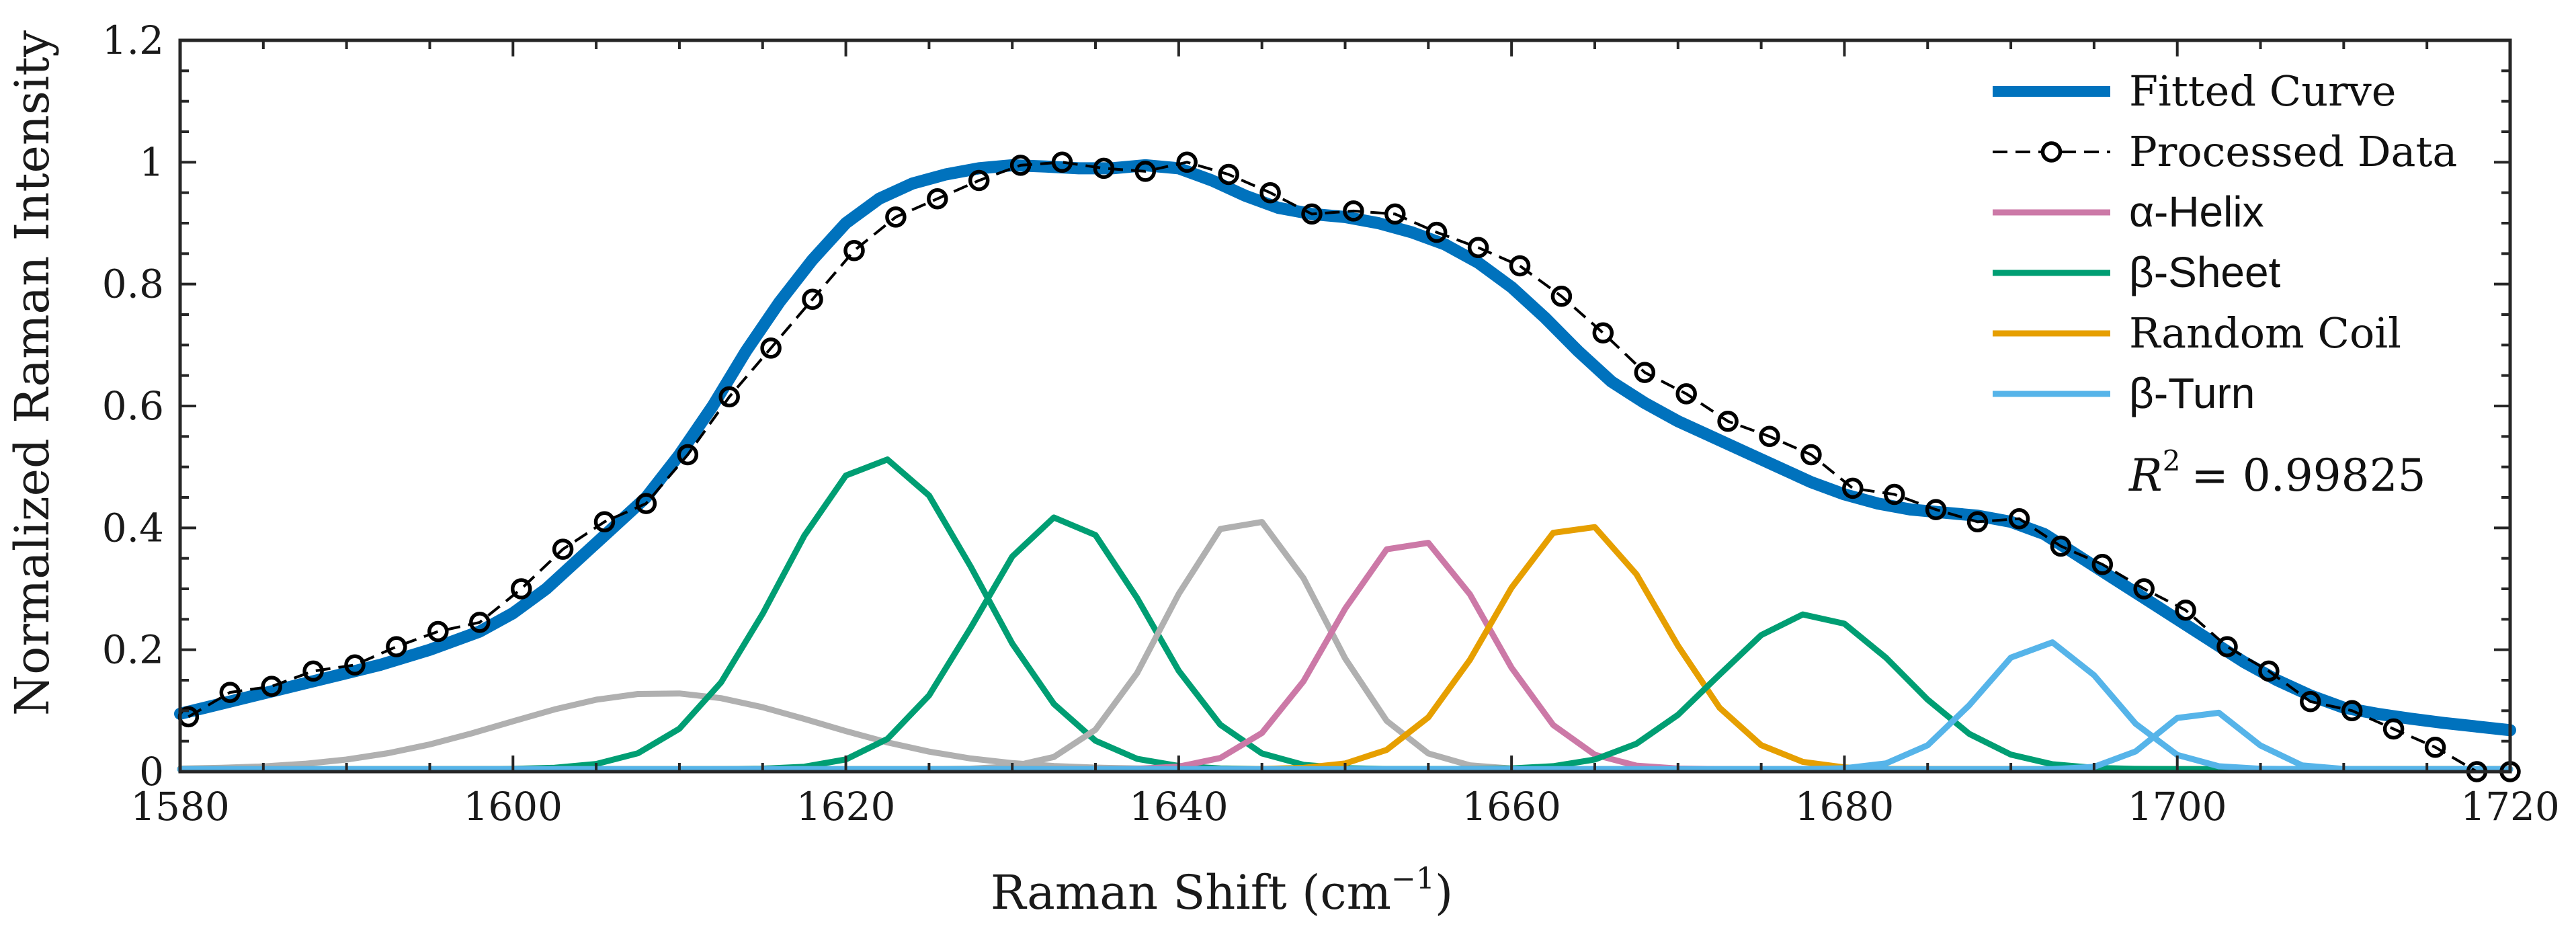  Describe the element at coordinates (2293, 151) in the screenshot. I see `legend-label: Processed Data` at that location.